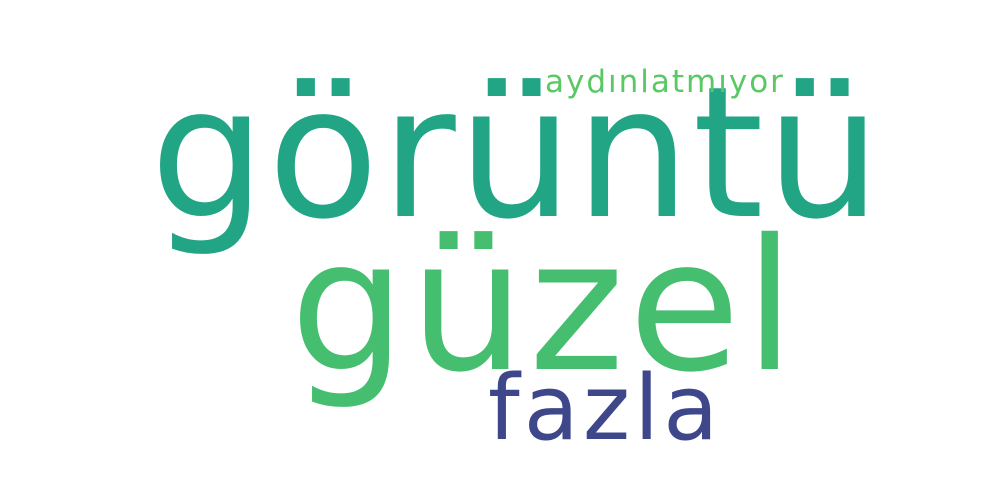 The image size is (1000, 500). I want to click on word-fazla: fazla, so click(605, 408).